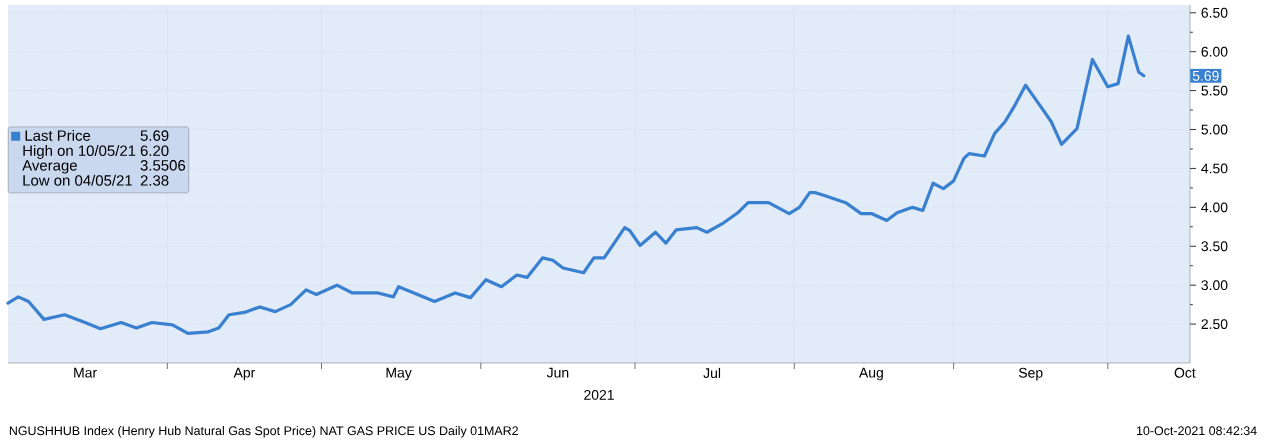  What do you see at coordinates (1214, 129) in the screenshot?
I see `y-tick-label: 5.00` at bounding box center [1214, 129].